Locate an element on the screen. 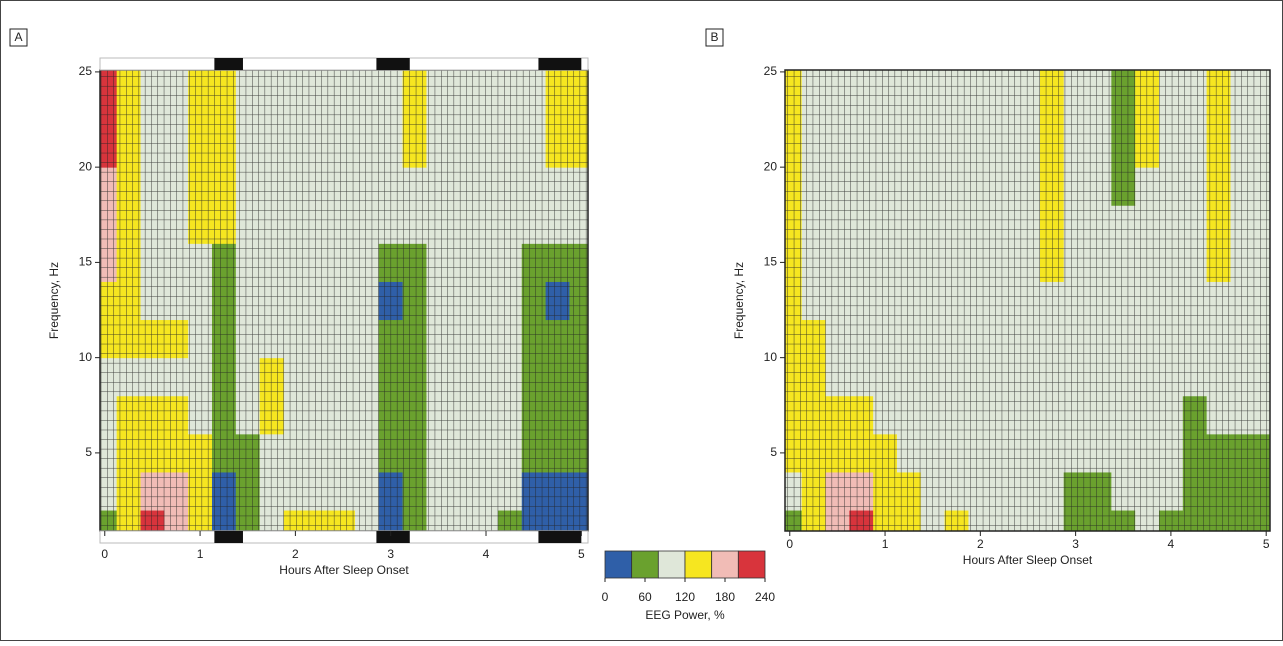 The image size is (1283, 646). colorbar-tick-label: 60 is located at coordinates (645, 597).